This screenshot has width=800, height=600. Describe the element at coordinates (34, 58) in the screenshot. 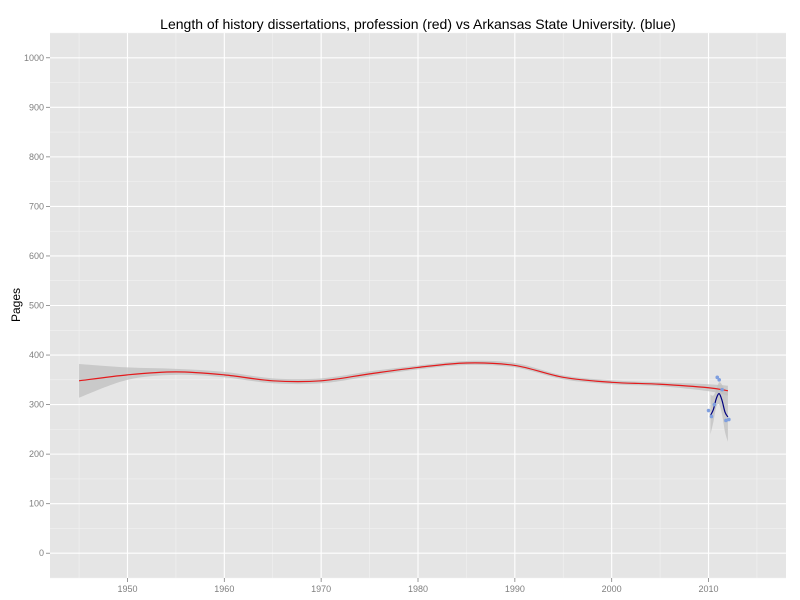

I see `y-tick-label: 1000` at that location.